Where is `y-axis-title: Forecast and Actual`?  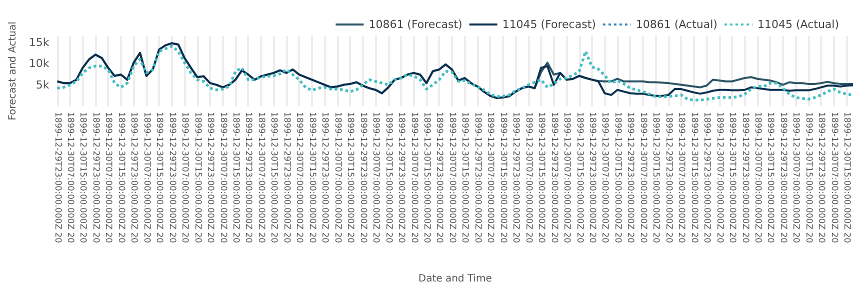
y-axis-title: Forecast and Actual is located at coordinates (13, 71).